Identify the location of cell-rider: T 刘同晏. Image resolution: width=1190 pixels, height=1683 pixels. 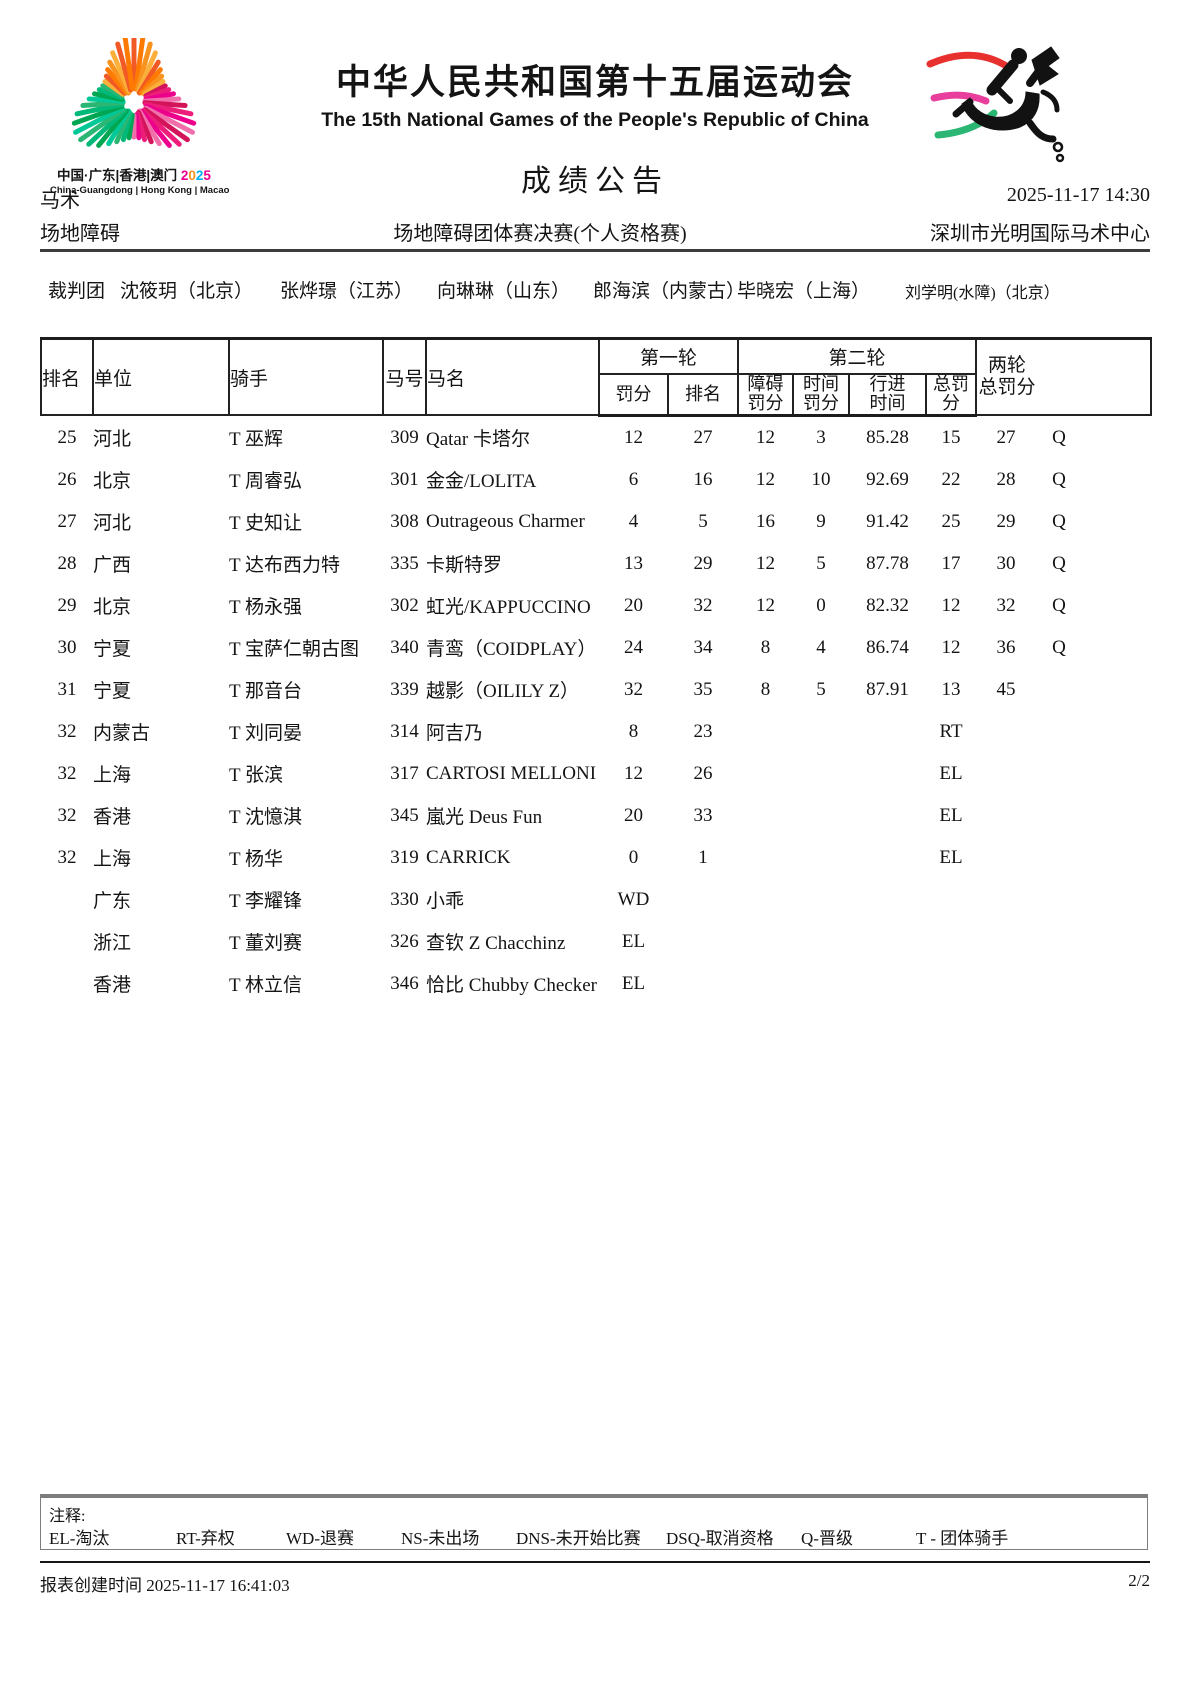
(266, 734).